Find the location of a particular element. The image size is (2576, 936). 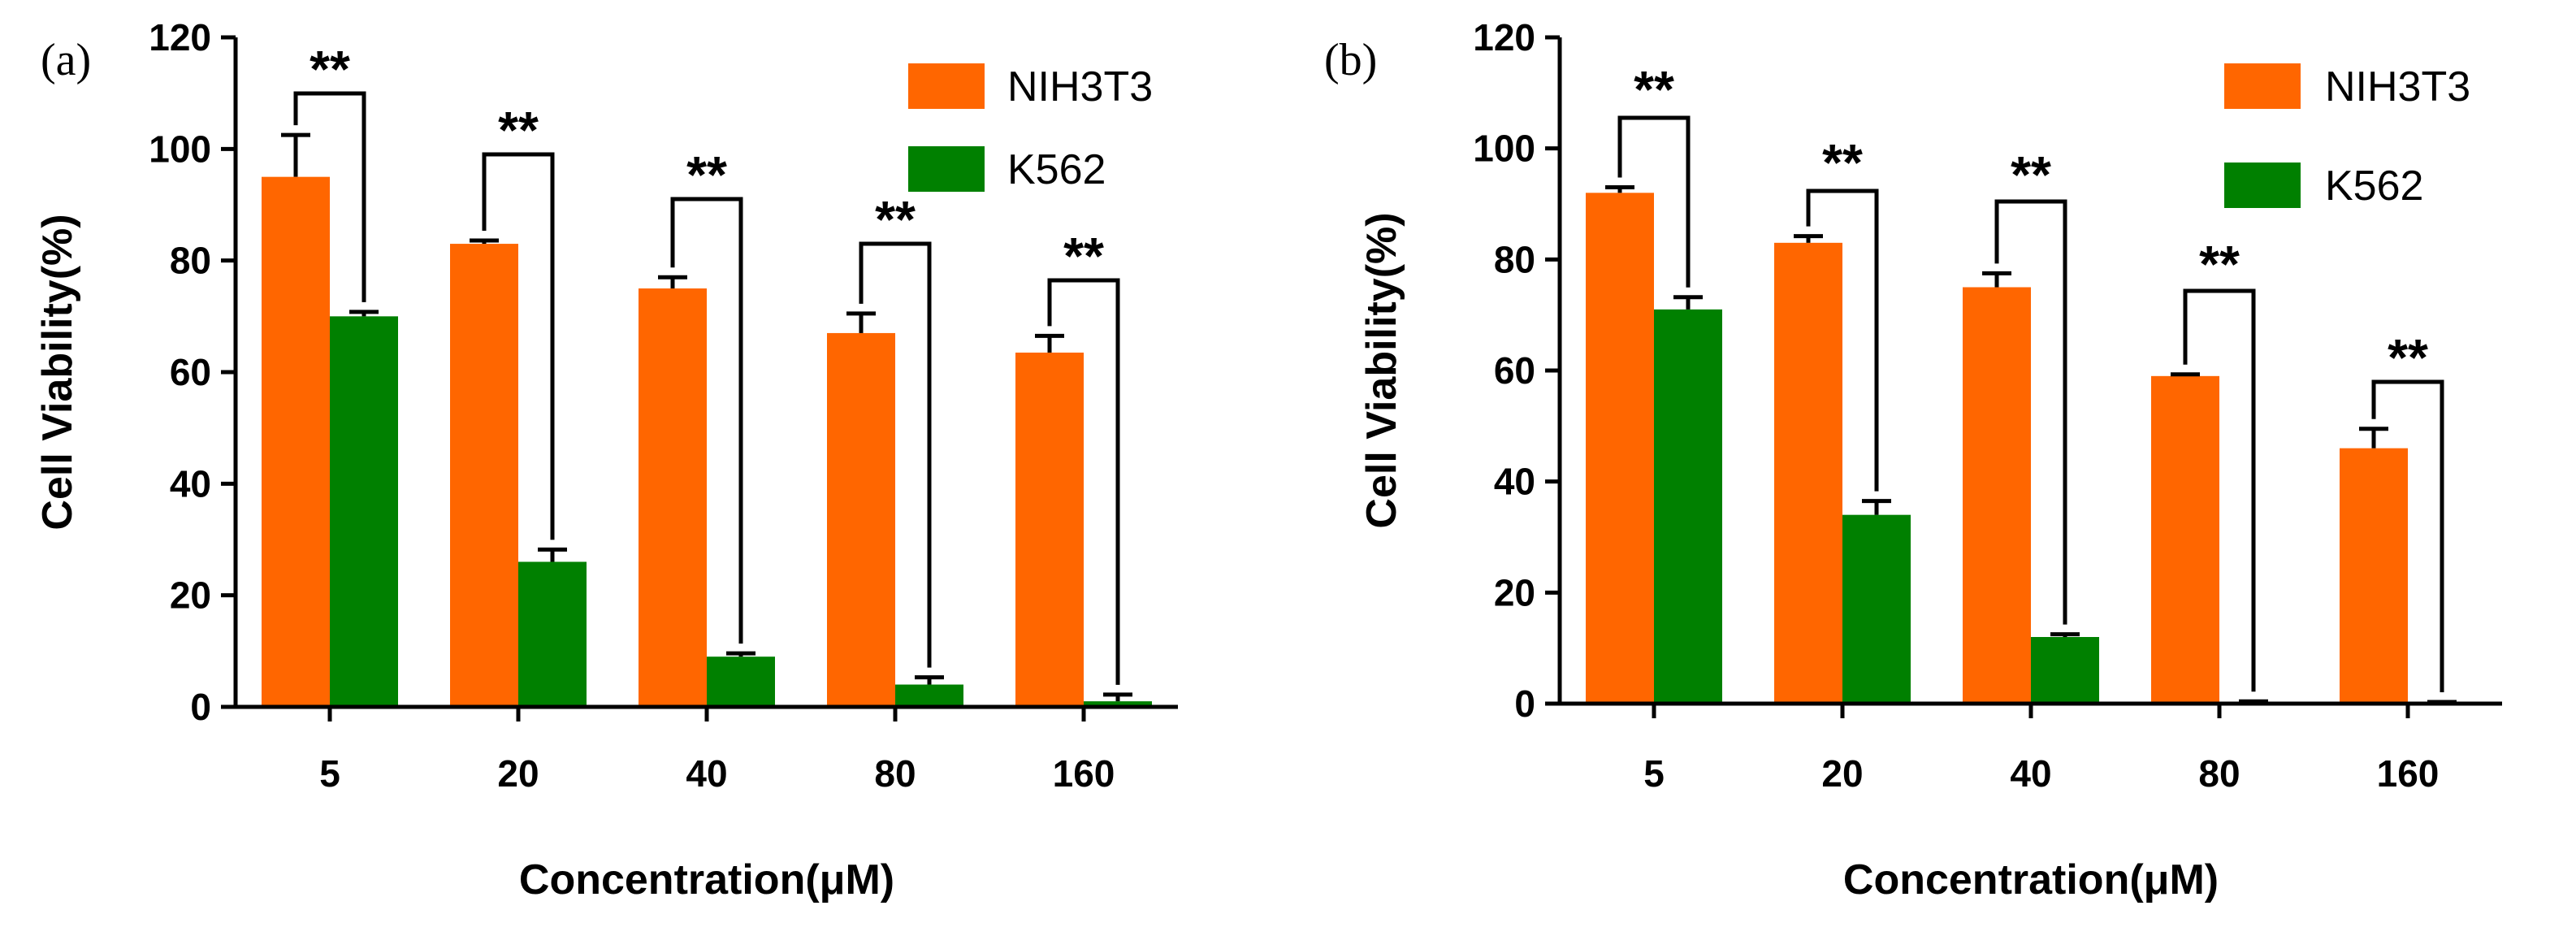

panel-label: (b) is located at coordinates (1350, 60).